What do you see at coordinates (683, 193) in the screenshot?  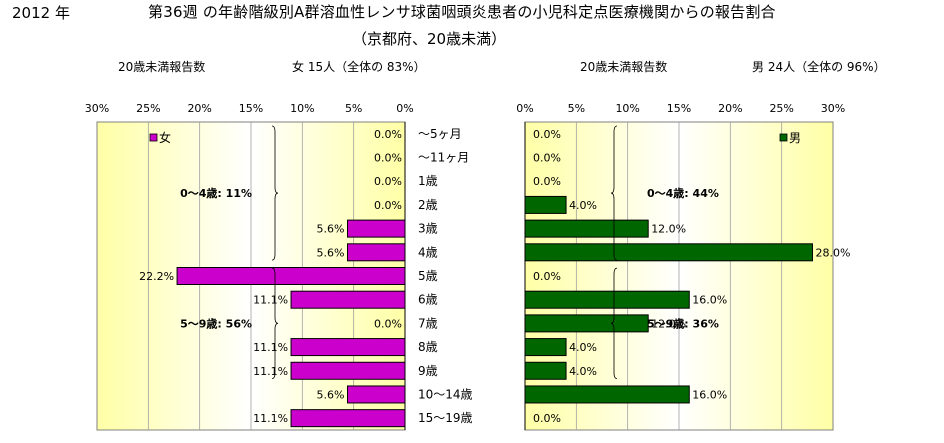 I see `male-group-label: 0～4歳: 44%` at bounding box center [683, 193].